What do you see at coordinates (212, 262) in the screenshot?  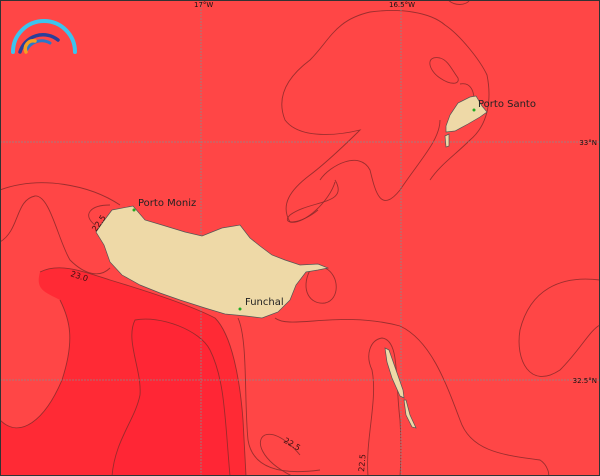 I see `madeira-island` at bounding box center [212, 262].